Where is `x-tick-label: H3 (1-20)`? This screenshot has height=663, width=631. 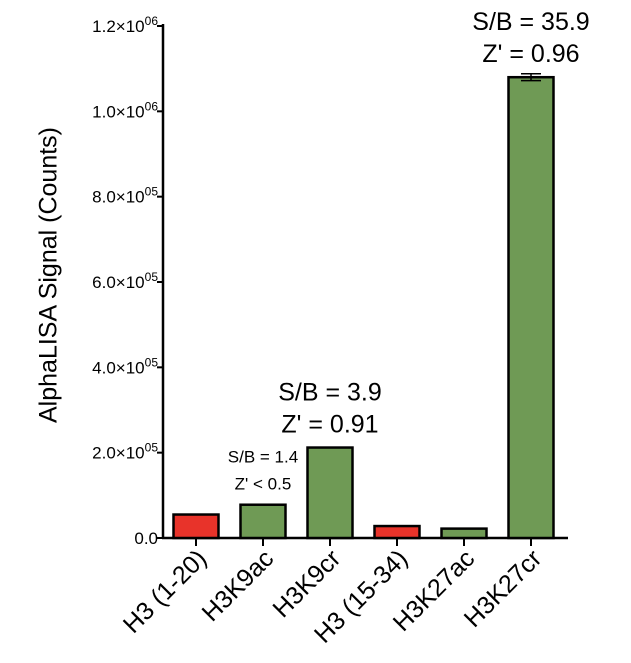 x-tick-label: H3 (1-20) is located at coordinates (165, 591).